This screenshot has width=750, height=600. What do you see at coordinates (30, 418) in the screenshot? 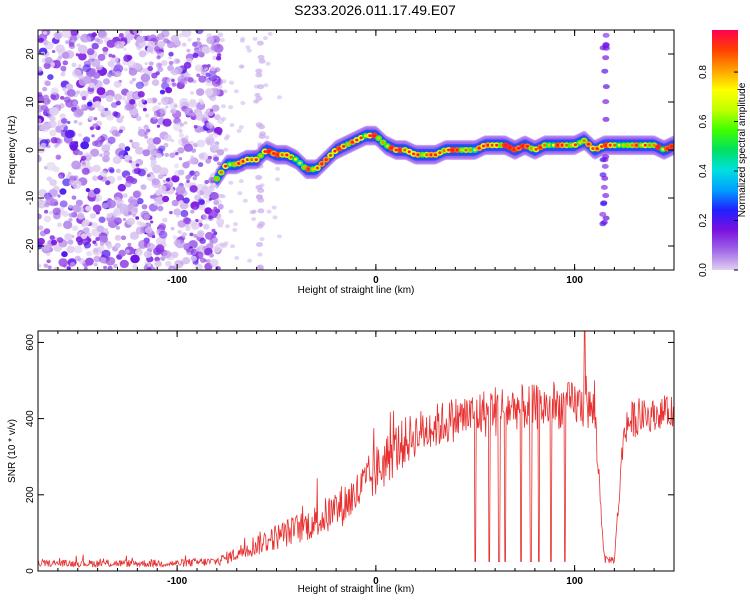
I see `y-tick-label: 400` at bounding box center [30, 418].